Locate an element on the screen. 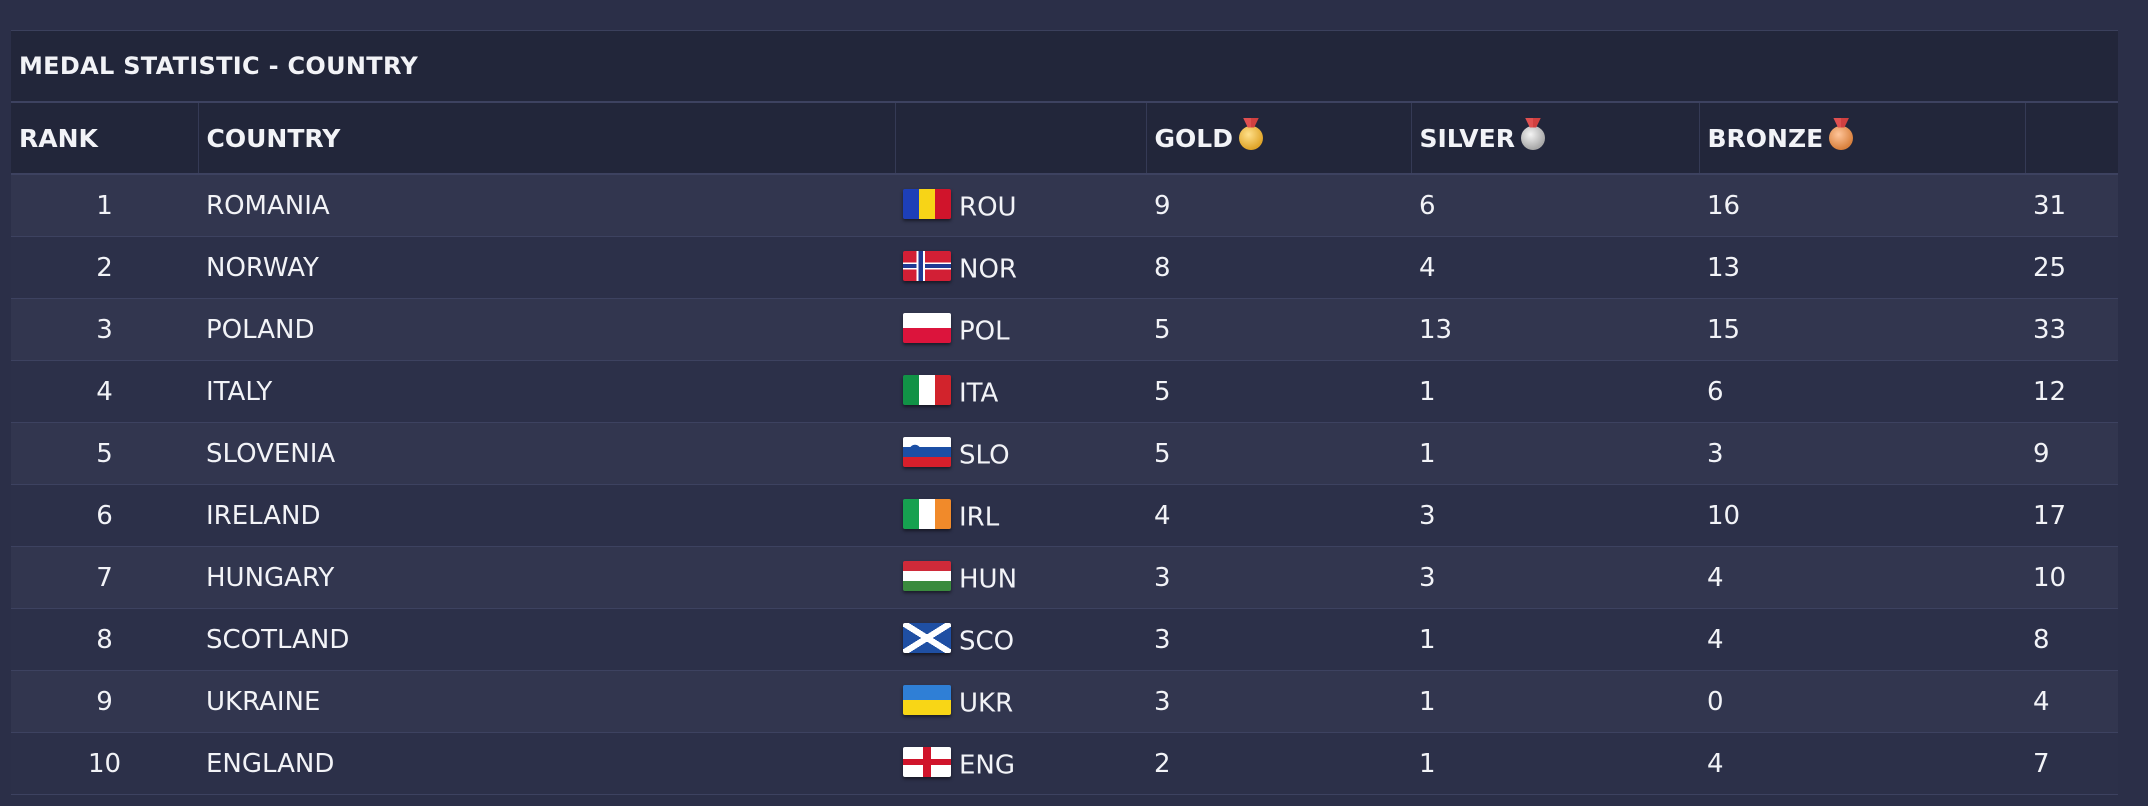 This screenshot has width=2148, height=806. total-count-cell: 31 is located at coordinates (2071, 205).